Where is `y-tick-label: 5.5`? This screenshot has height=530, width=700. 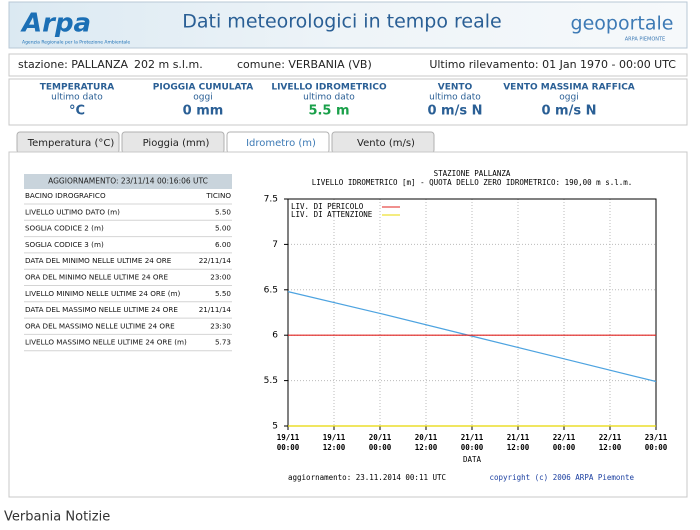 y-tick-label: 5.5 is located at coordinates (271, 381).